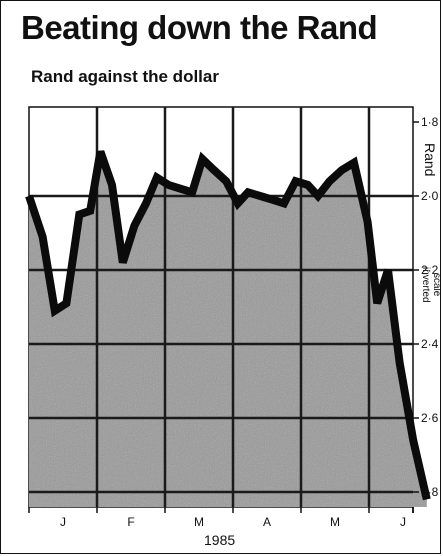 This screenshot has height=556, width=443. I want to click on y-tick-label: 2·4, so click(430, 344).